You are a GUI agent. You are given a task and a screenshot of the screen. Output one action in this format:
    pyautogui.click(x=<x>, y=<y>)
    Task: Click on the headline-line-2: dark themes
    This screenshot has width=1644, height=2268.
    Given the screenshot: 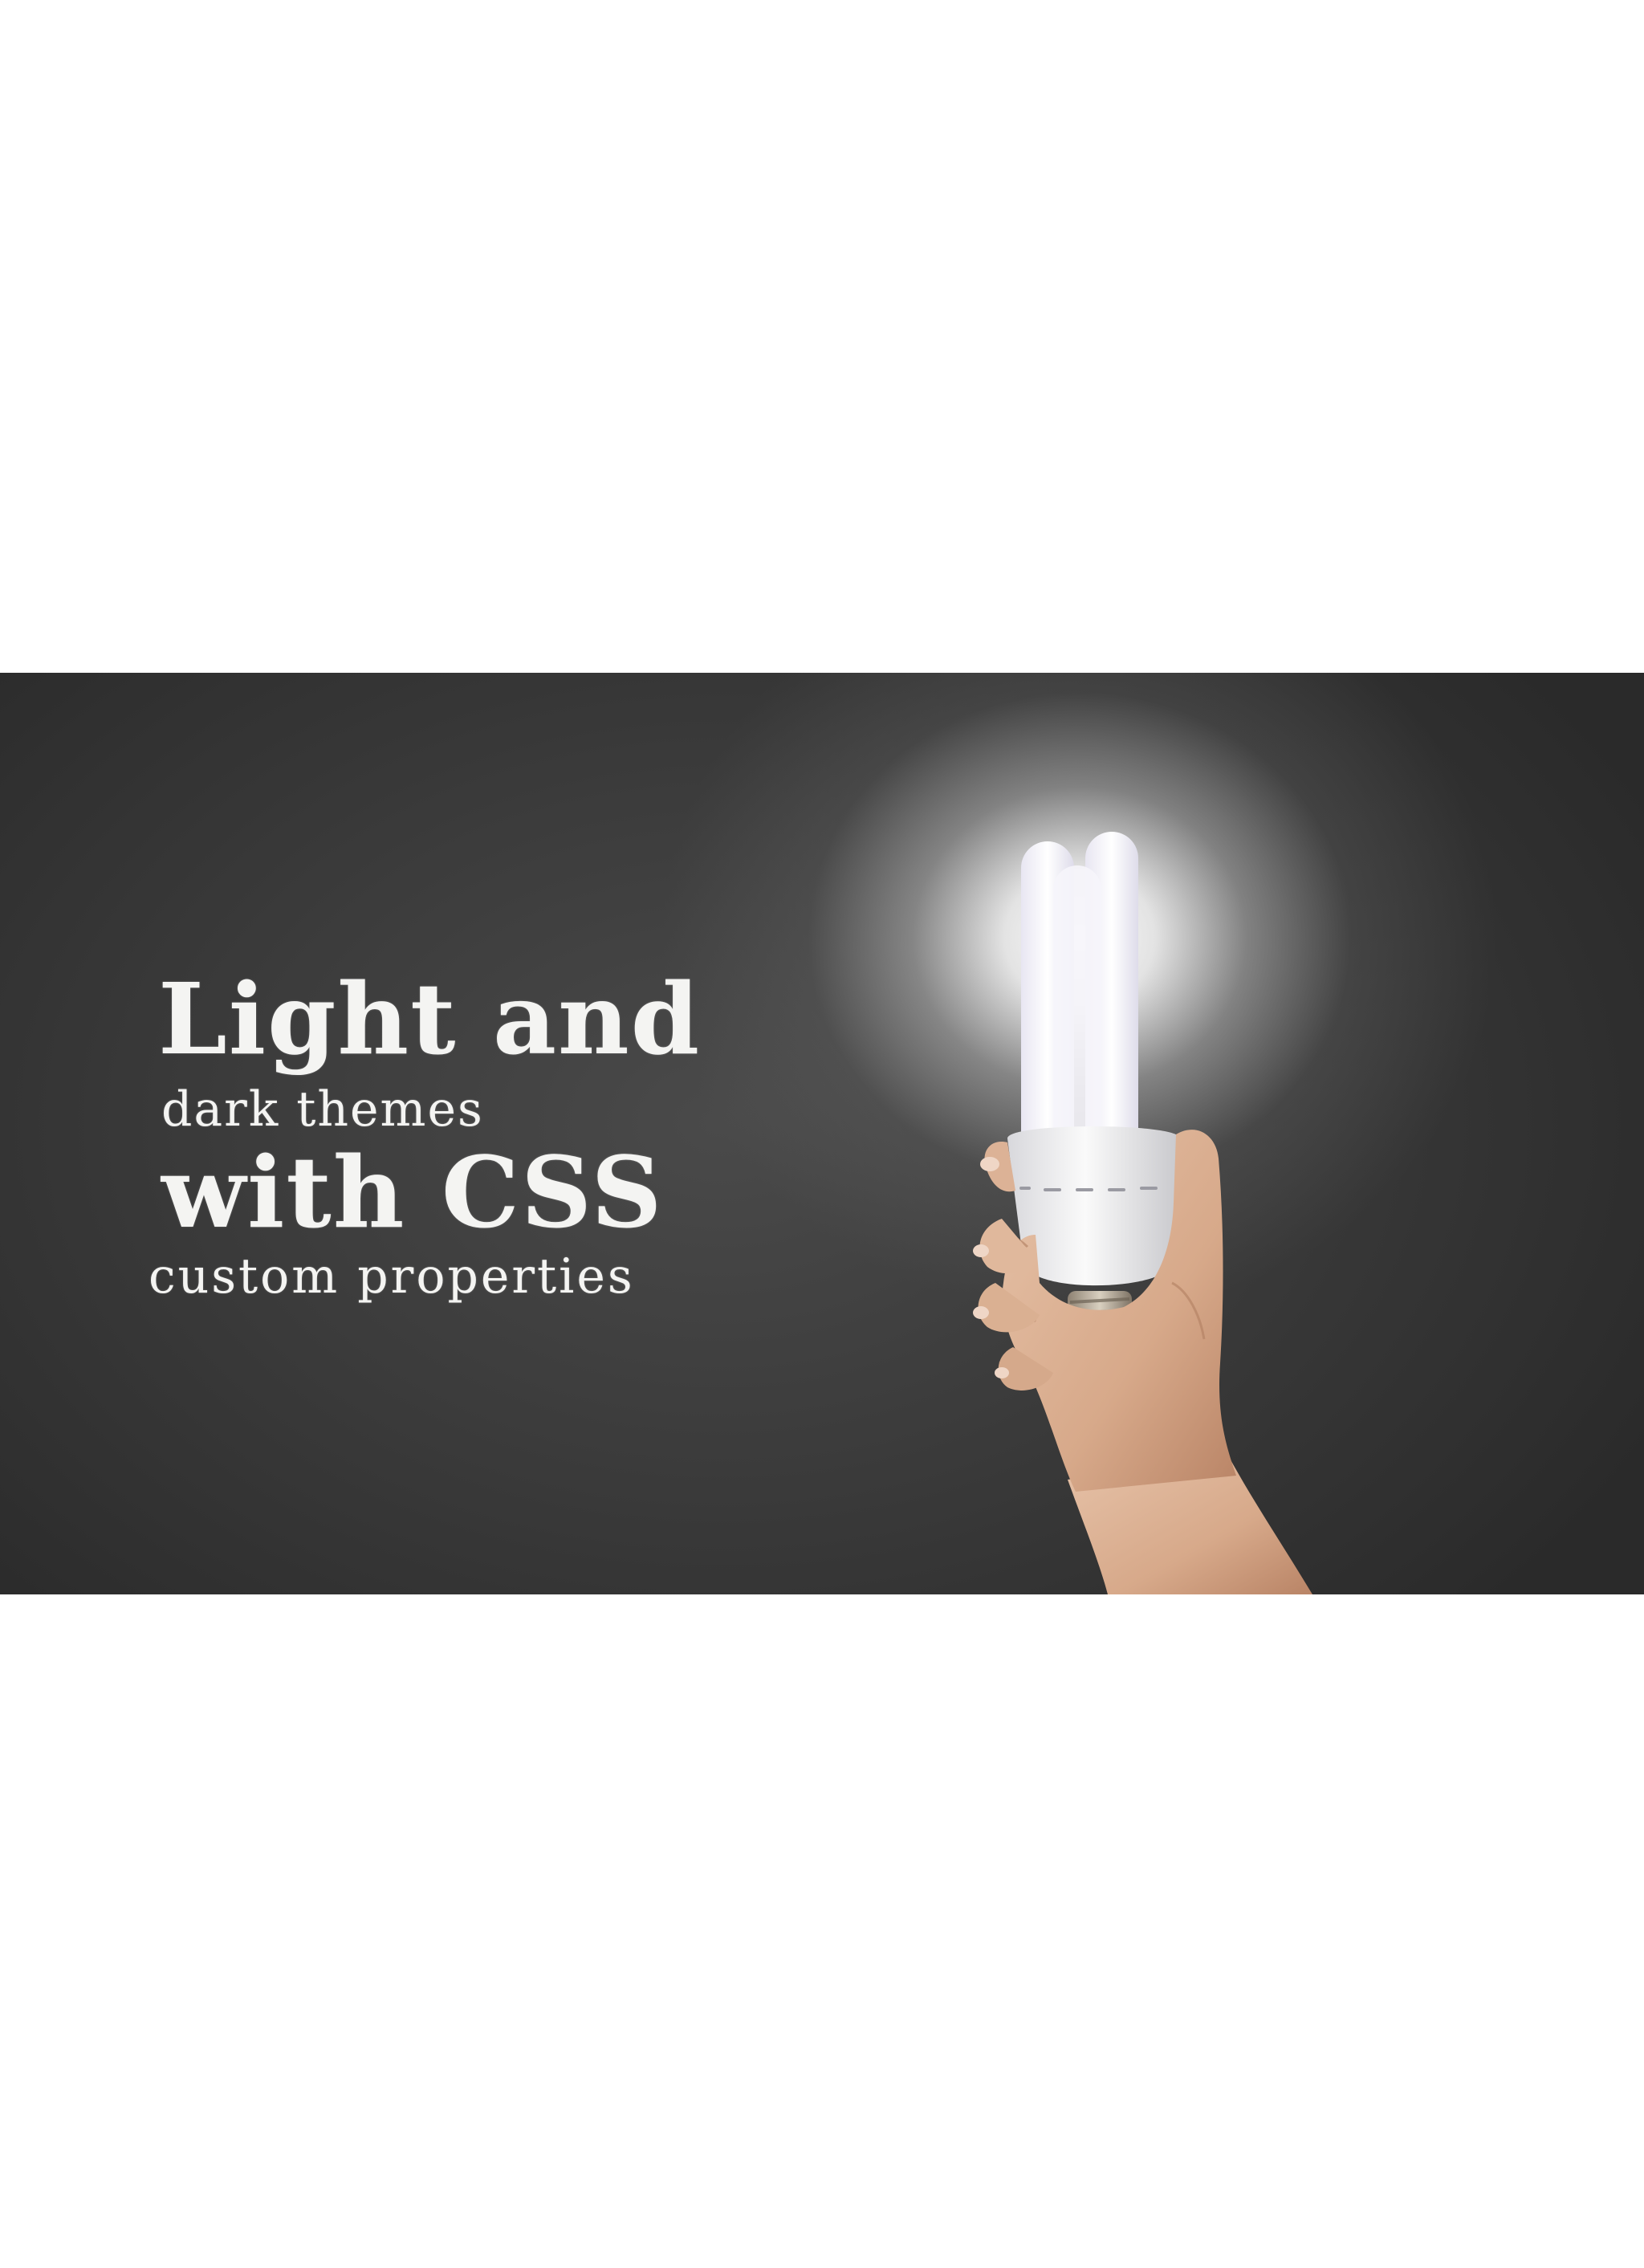 What is the action you would take?
    pyautogui.click(x=322, y=1109)
    